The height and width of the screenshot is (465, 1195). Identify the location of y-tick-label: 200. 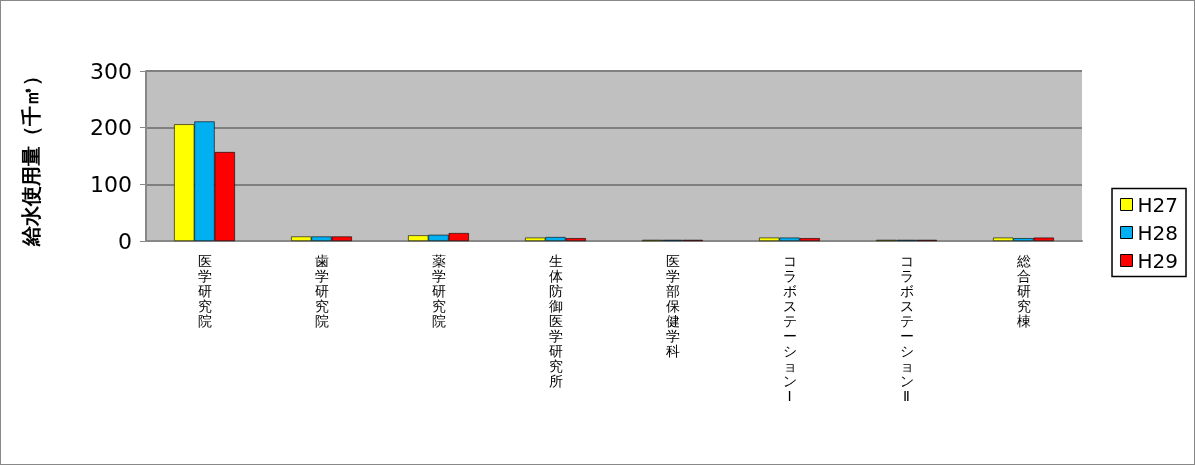
(111, 128).